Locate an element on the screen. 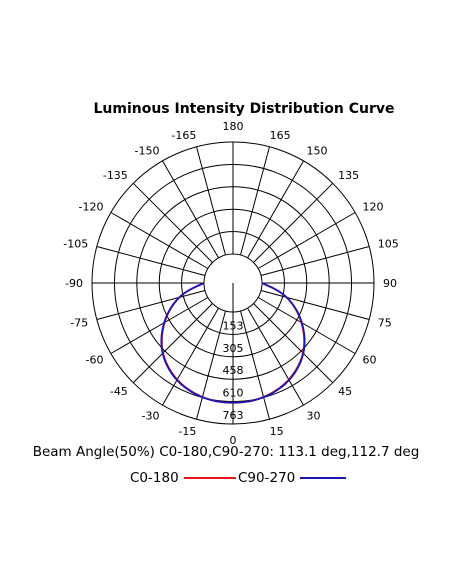  angle-label: 0 is located at coordinates (233, 440).